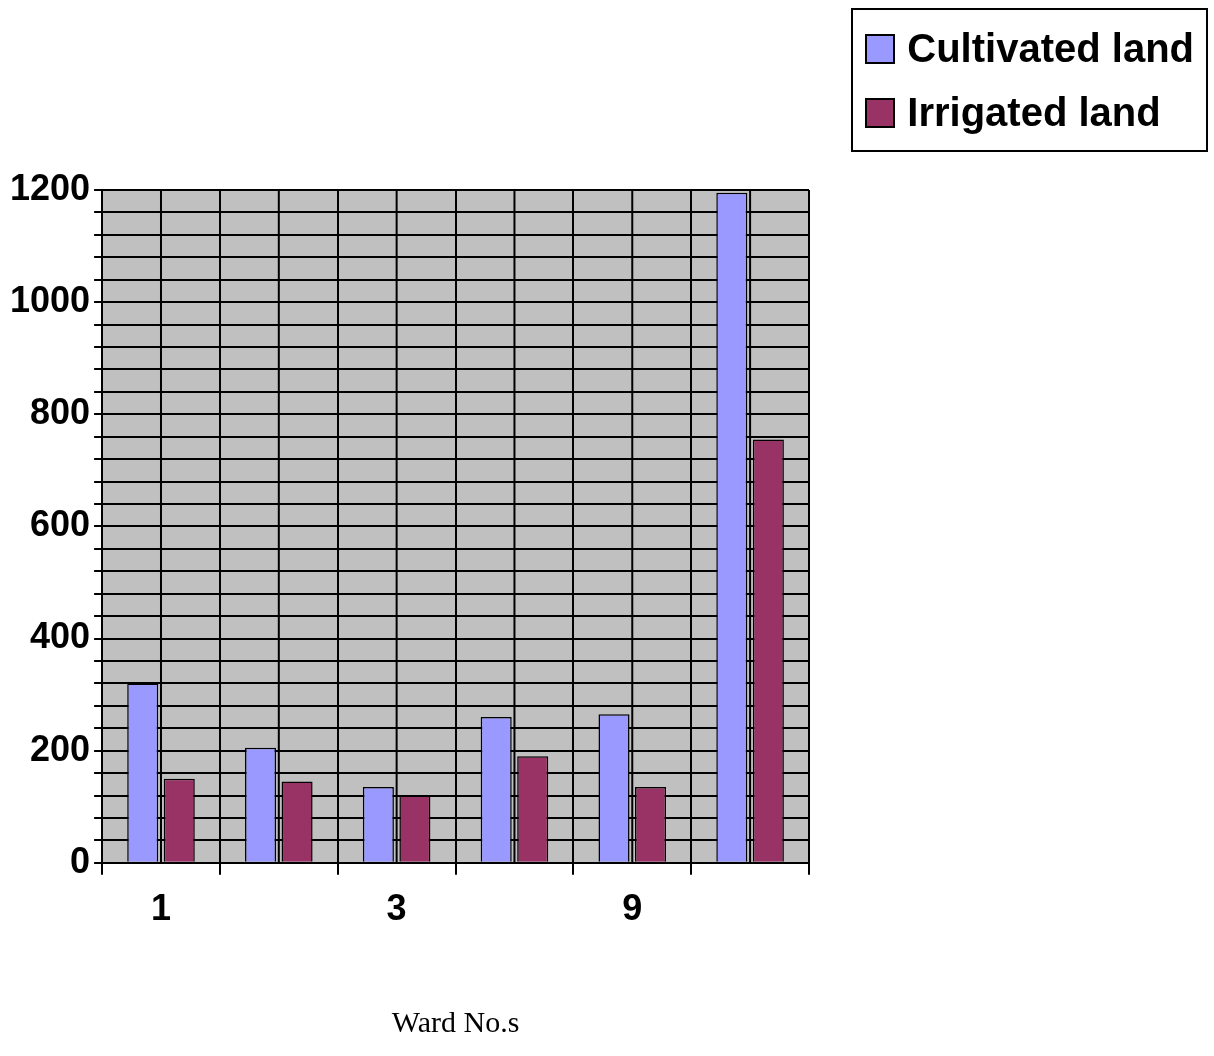  What do you see at coordinates (80, 860) in the screenshot?
I see `y-tick-label: 0` at bounding box center [80, 860].